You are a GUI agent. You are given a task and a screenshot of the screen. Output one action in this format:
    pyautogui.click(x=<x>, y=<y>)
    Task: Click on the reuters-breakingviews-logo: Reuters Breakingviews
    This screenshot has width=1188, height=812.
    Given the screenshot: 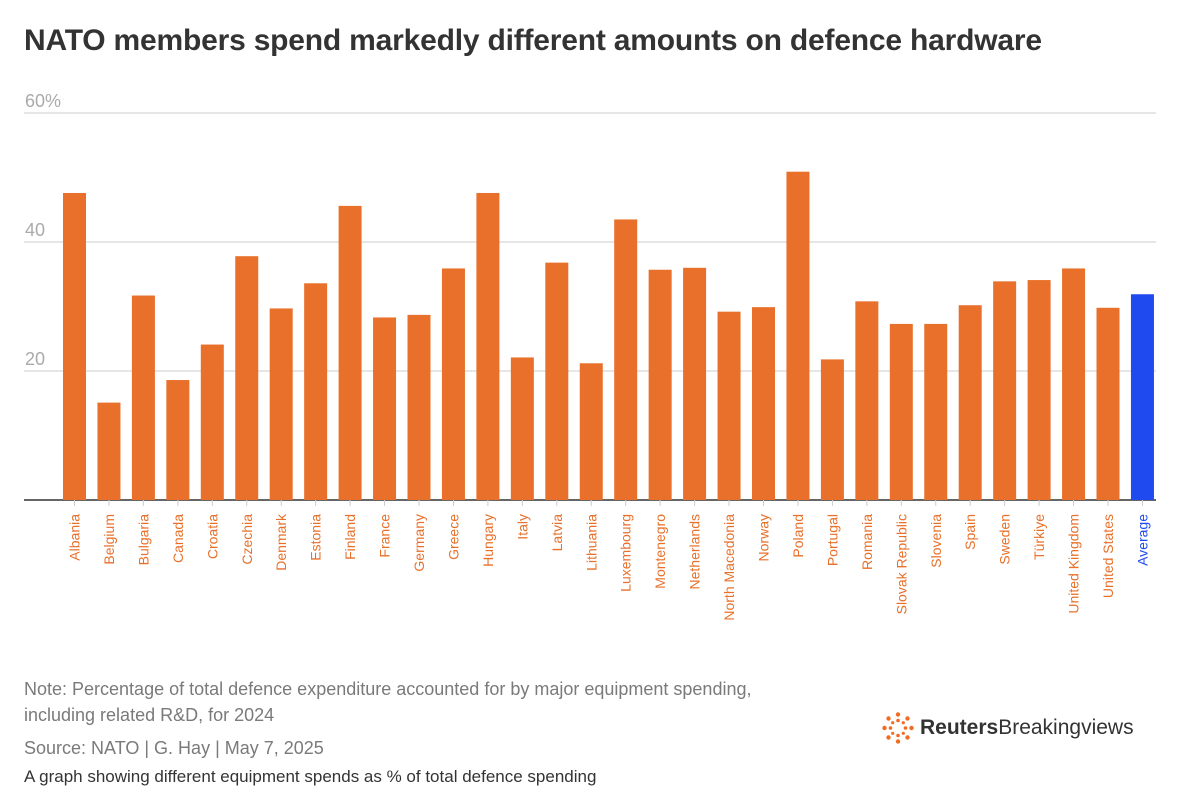 What is the action you would take?
    pyautogui.click(x=1008, y=728)
    